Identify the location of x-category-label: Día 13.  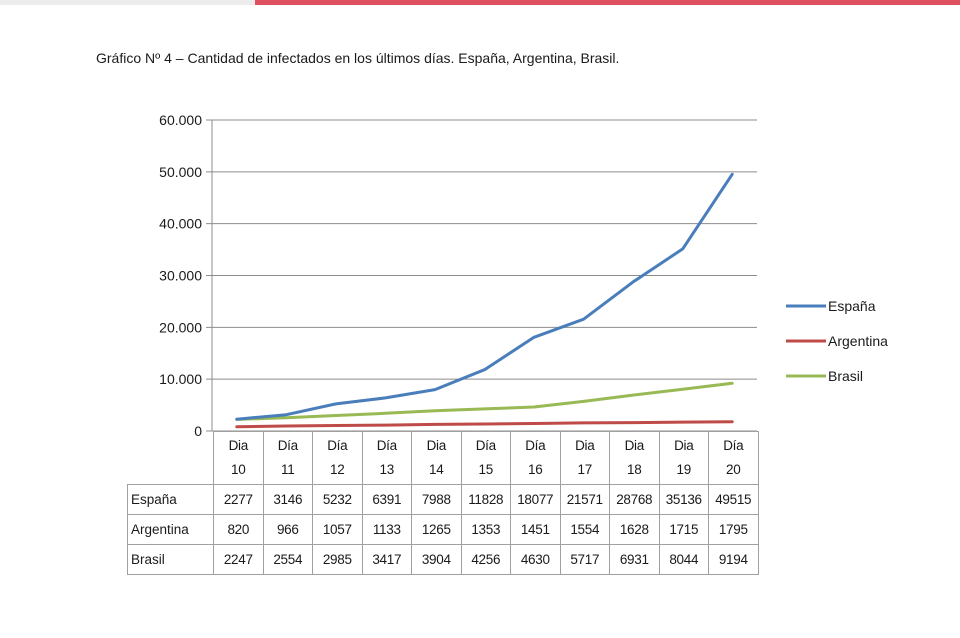
(386, 458).